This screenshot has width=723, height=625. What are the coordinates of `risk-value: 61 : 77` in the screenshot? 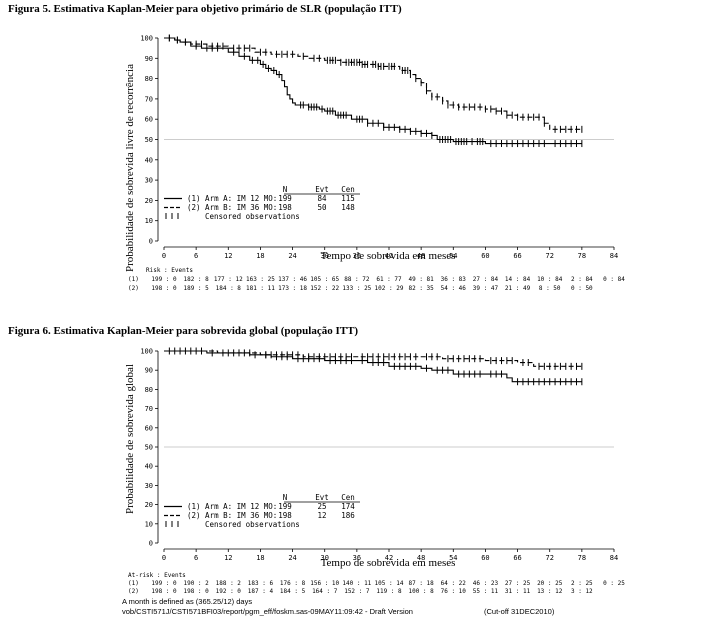 It's located at (389, 279).